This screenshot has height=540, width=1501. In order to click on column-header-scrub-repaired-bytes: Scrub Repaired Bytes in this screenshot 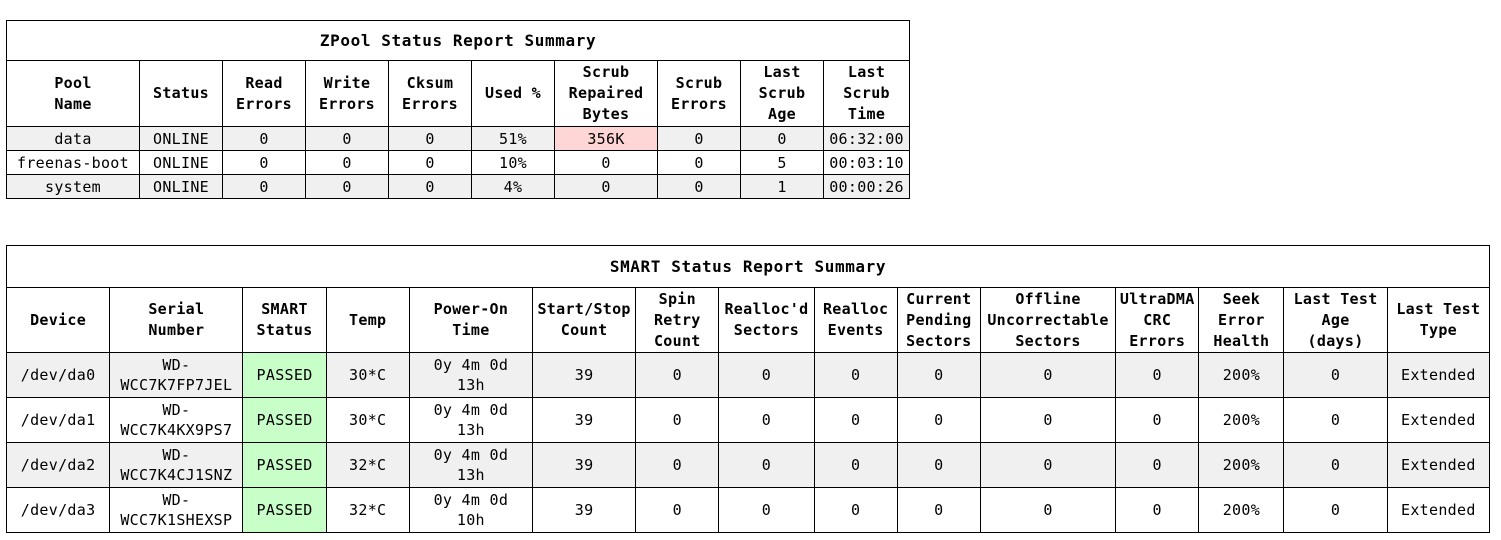, I will do `click(606, 93)`.